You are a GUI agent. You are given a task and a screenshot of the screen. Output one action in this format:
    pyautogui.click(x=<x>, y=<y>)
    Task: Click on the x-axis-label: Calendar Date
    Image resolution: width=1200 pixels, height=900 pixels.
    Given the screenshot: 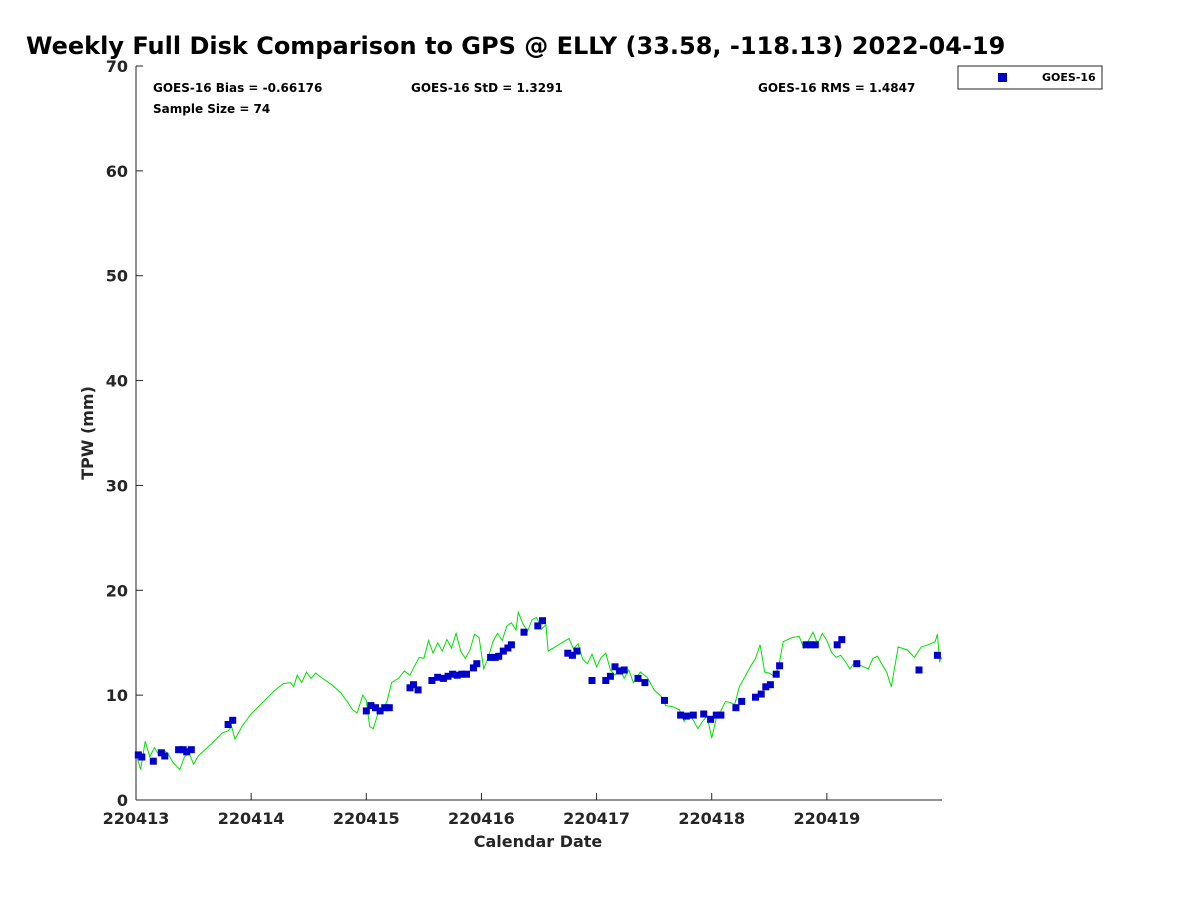 What is the action you would take?
    pyautogui.click(x=538, y=841)
    